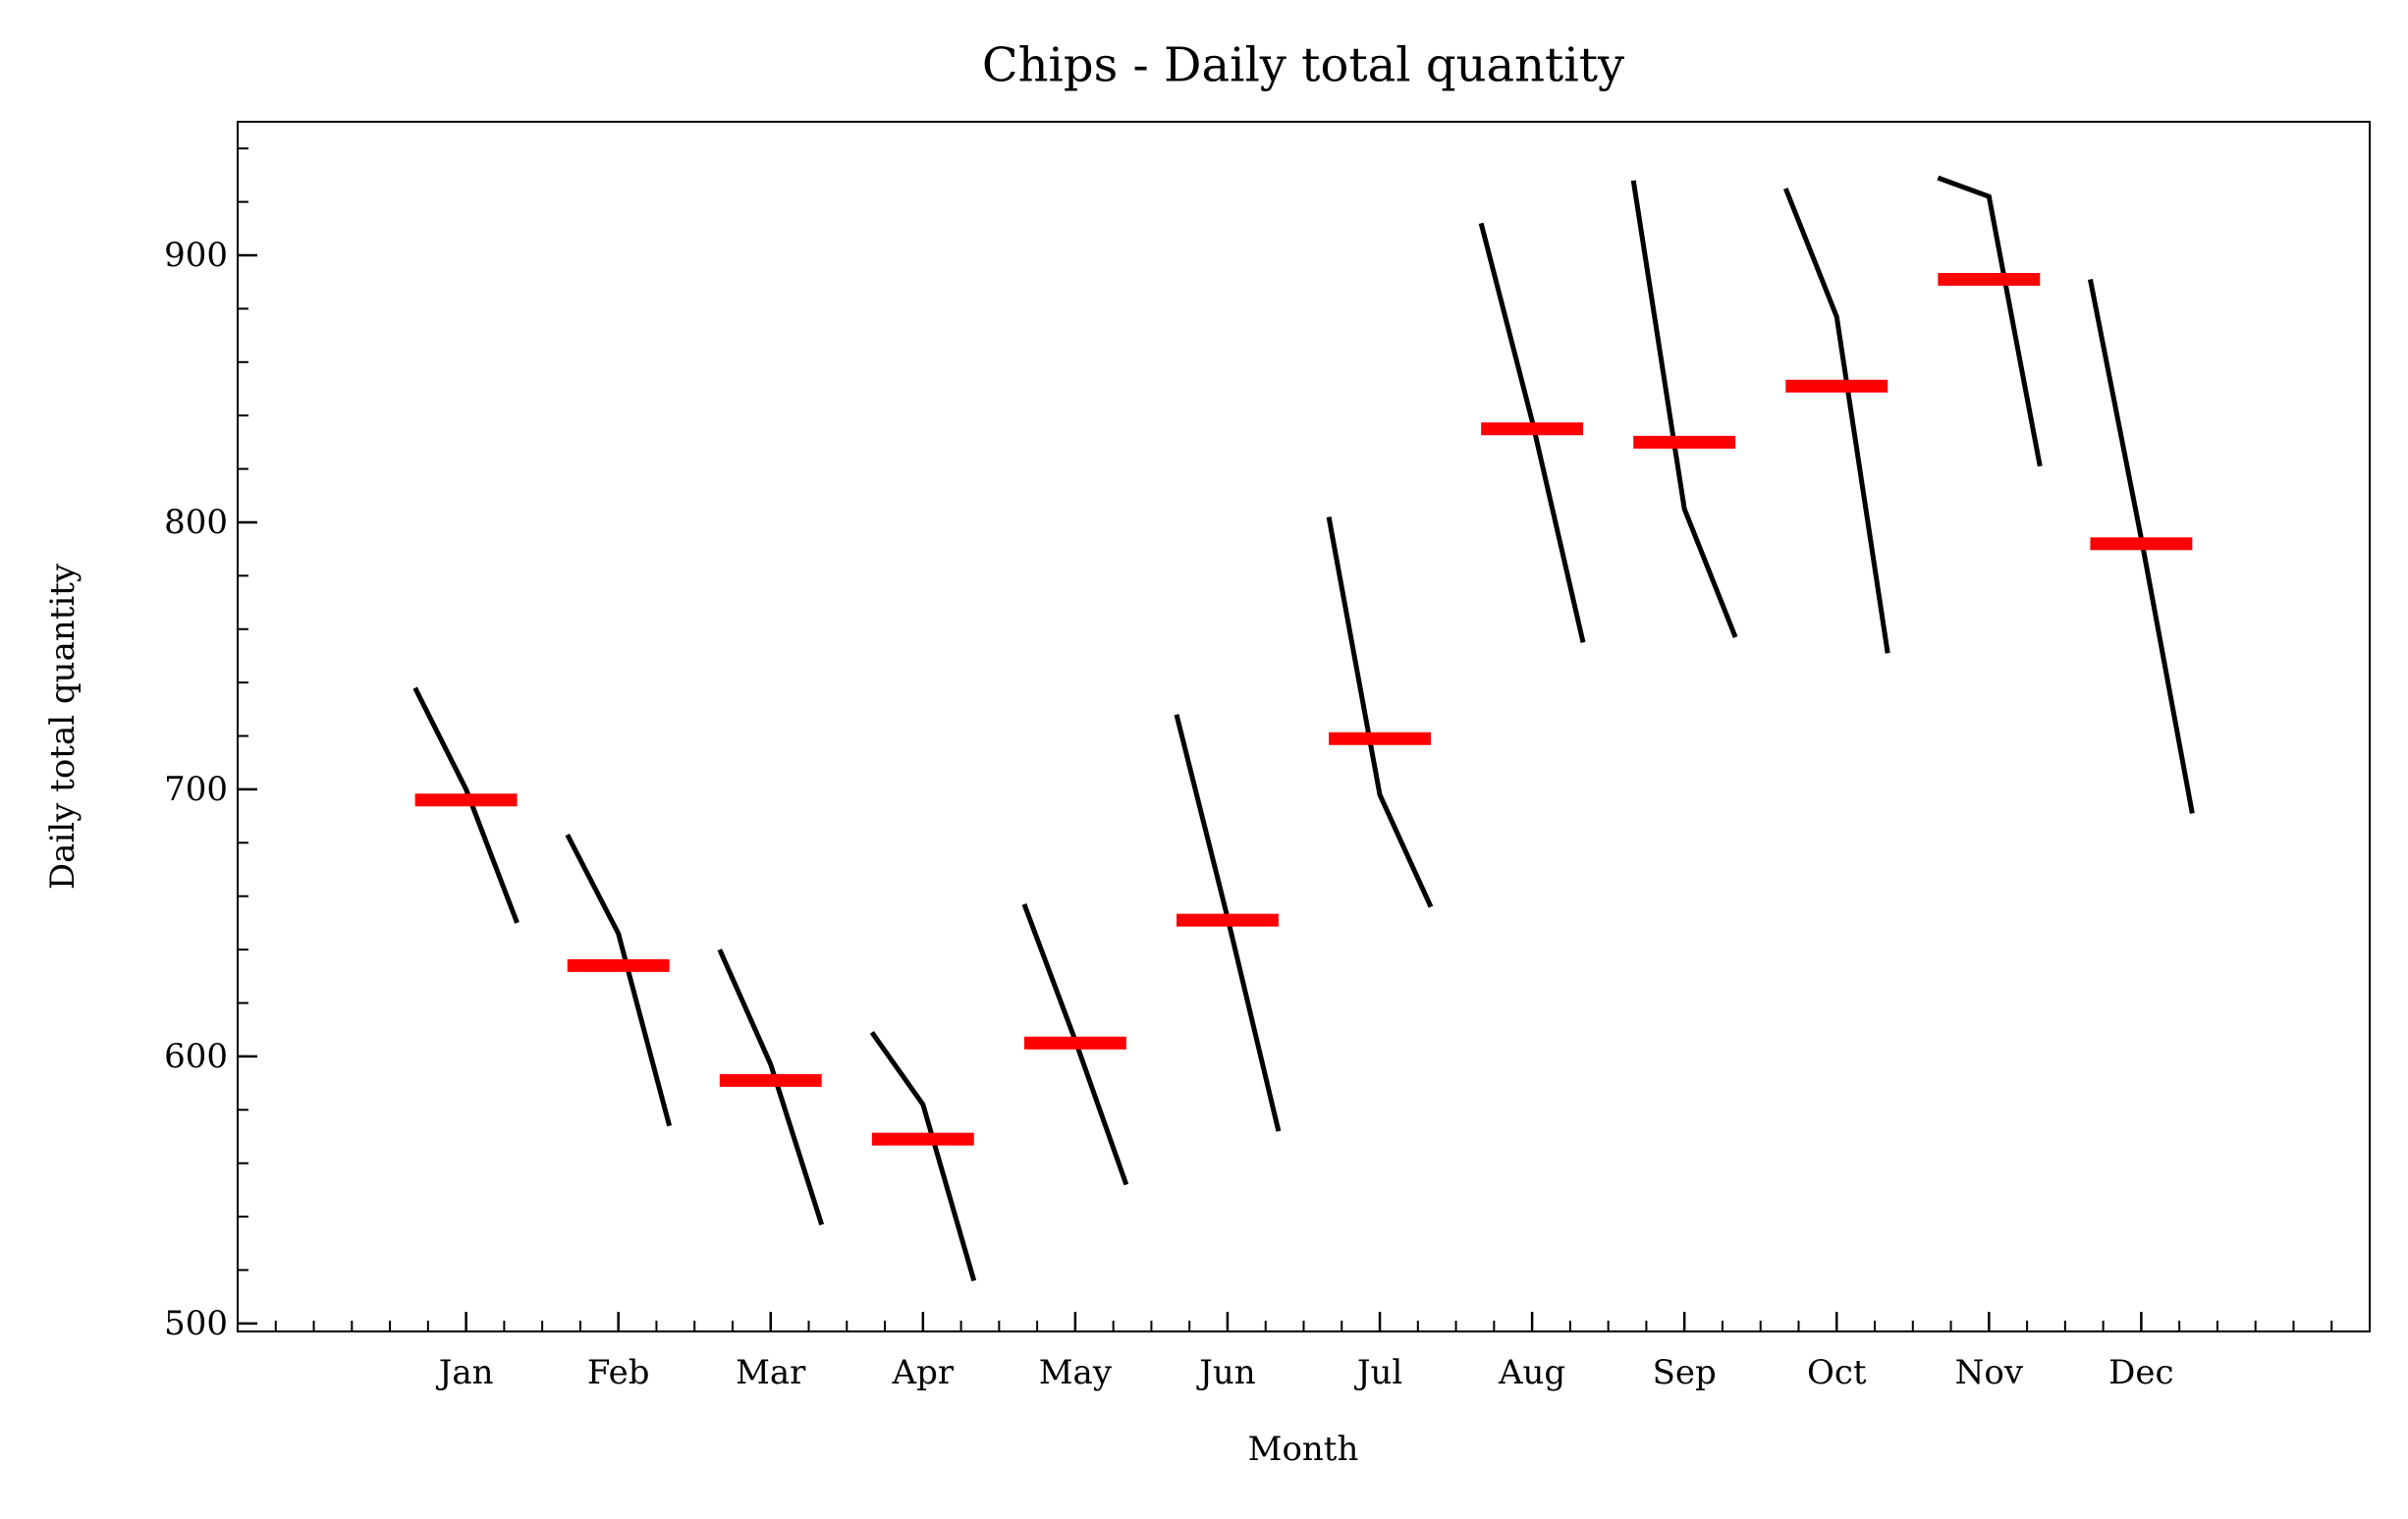 This screenshot has width=2408, height=1519. I want to click on x-tick-label: May, so click(1076, 1372).